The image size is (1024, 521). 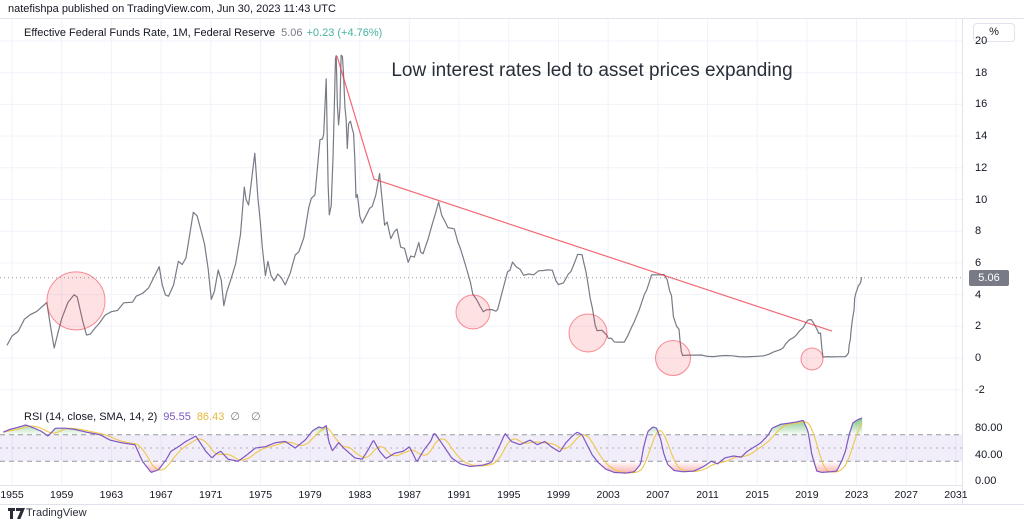 I want to click on year-tick-label: 1967, so click(x=161, y=495).